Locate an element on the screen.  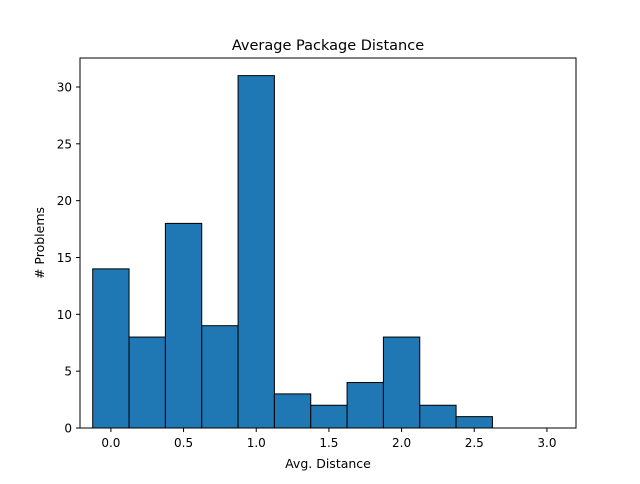
x-tick-label: 3.0 is located at coordinates (546, 443).